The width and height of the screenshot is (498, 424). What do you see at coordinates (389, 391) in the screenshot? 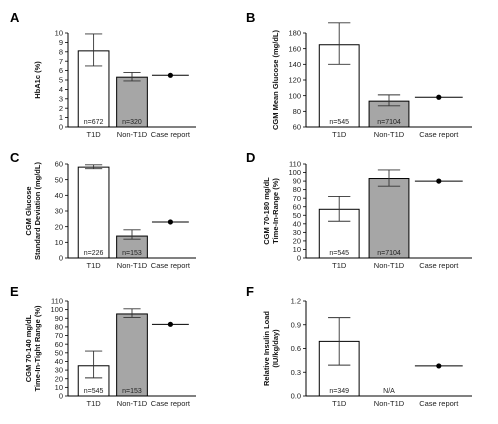
I see `na-label: N/A` at bounding box center [389, 391].